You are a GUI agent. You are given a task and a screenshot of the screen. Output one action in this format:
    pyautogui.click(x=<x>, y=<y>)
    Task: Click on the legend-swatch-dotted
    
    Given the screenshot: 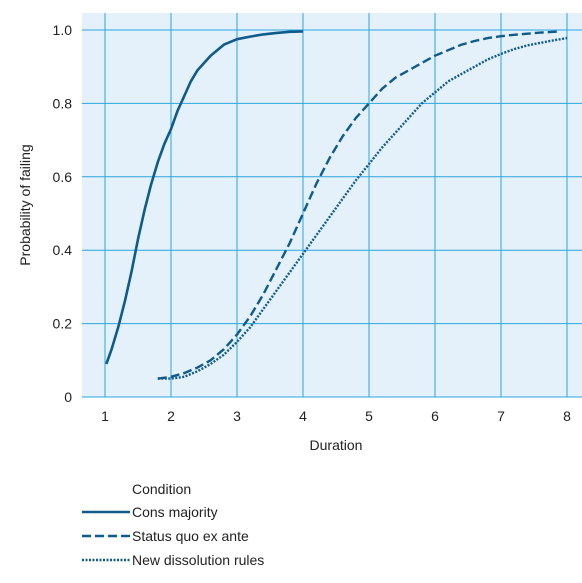 What is the action you would take?
    pyautogui.click(x=106, y=560)
    